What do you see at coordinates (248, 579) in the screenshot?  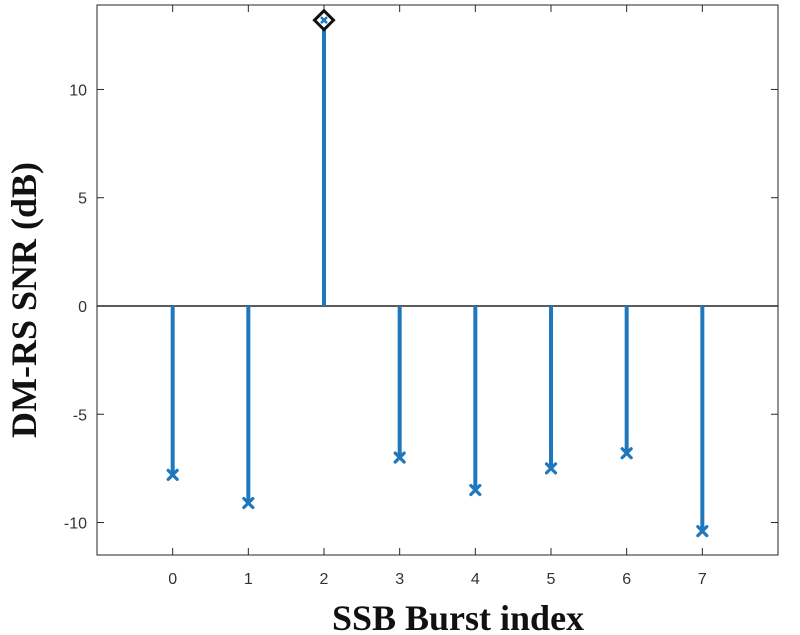 I see `x-tick-label: 1` at bounding box center [248, 579].